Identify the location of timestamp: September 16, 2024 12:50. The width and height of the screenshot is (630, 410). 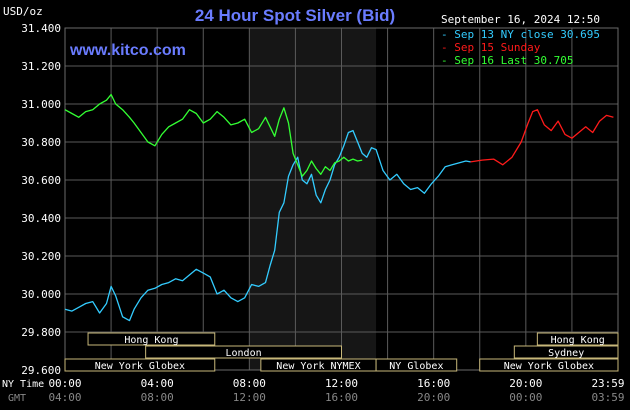
(520, 19).